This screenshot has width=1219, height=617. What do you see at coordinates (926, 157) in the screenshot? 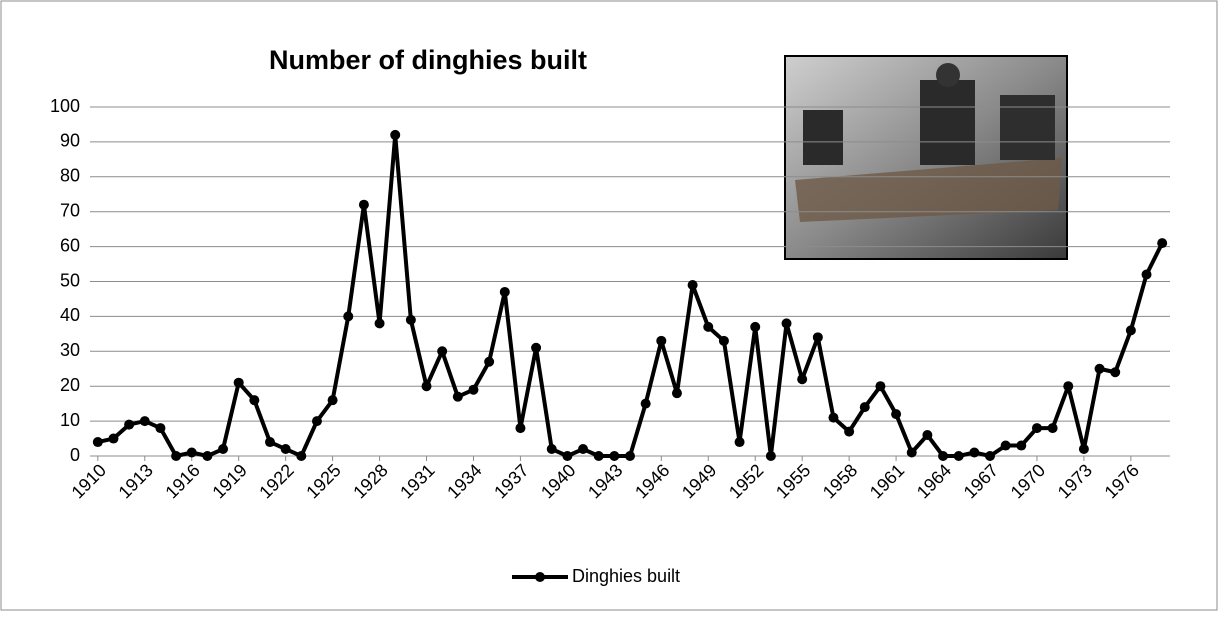
I see `photo` at bounding box center [926, 157].